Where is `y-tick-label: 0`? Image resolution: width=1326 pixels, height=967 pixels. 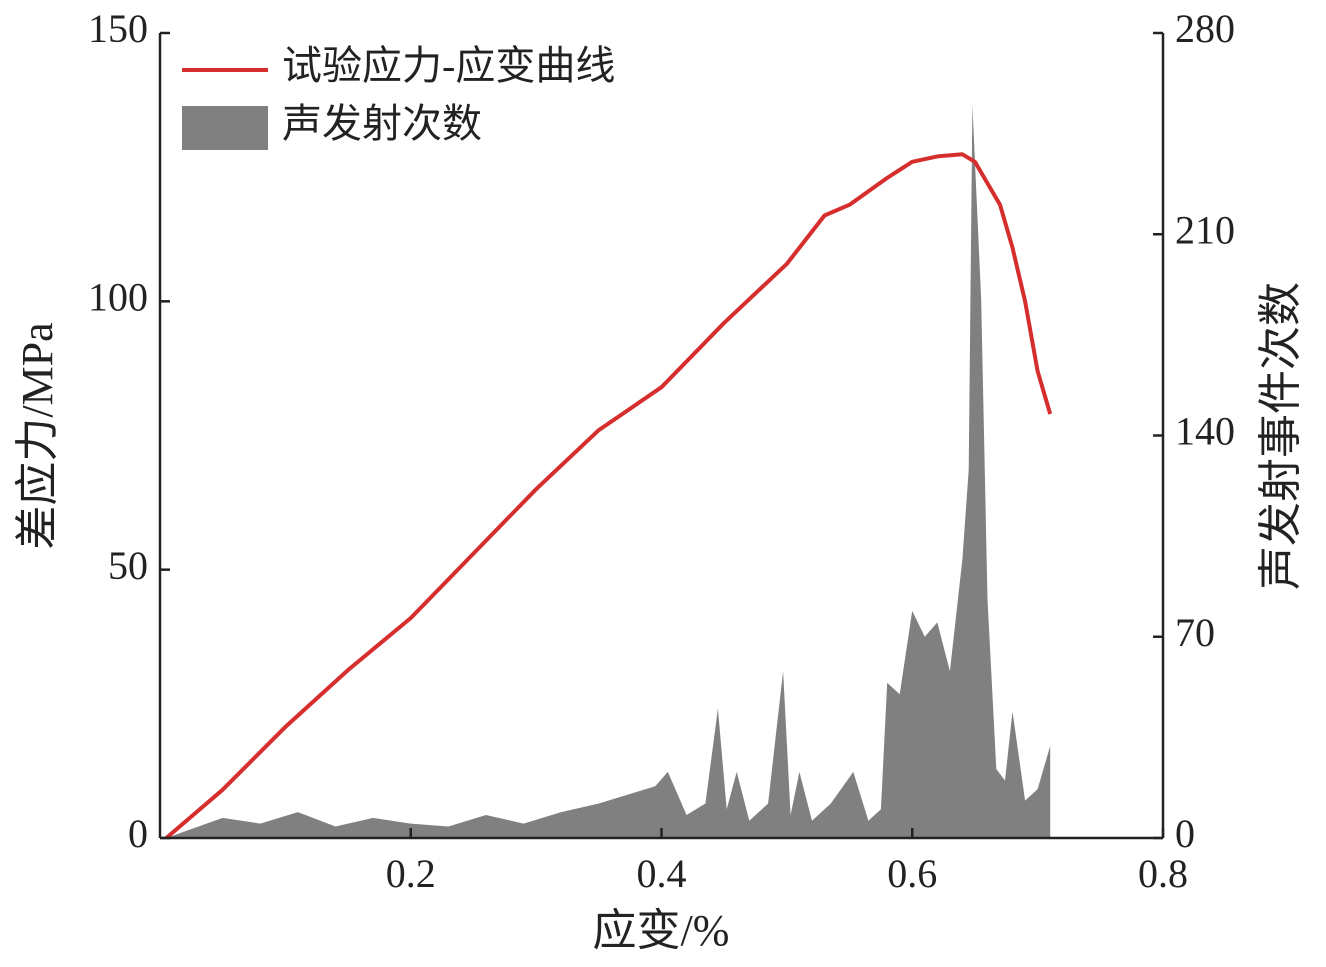
y-tick-label: 0 is located at coordinates (138, 833).